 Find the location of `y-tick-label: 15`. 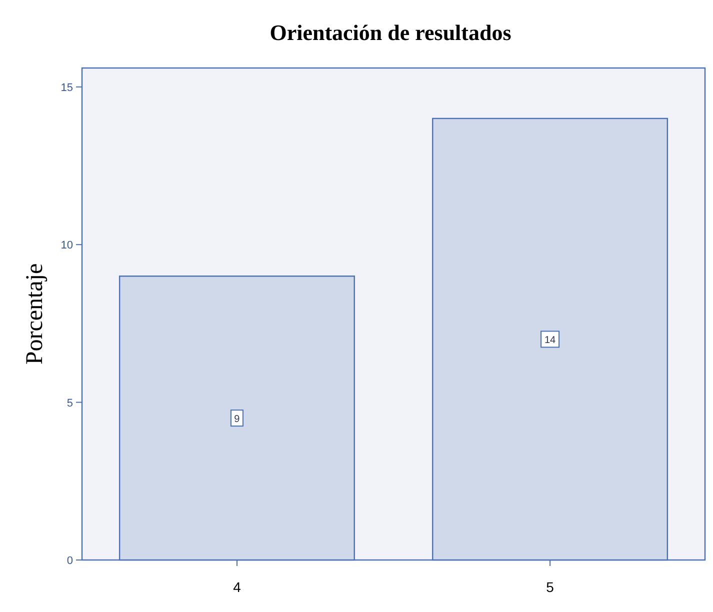

y-tick-label: 15 is located at coordinates (66, 88).